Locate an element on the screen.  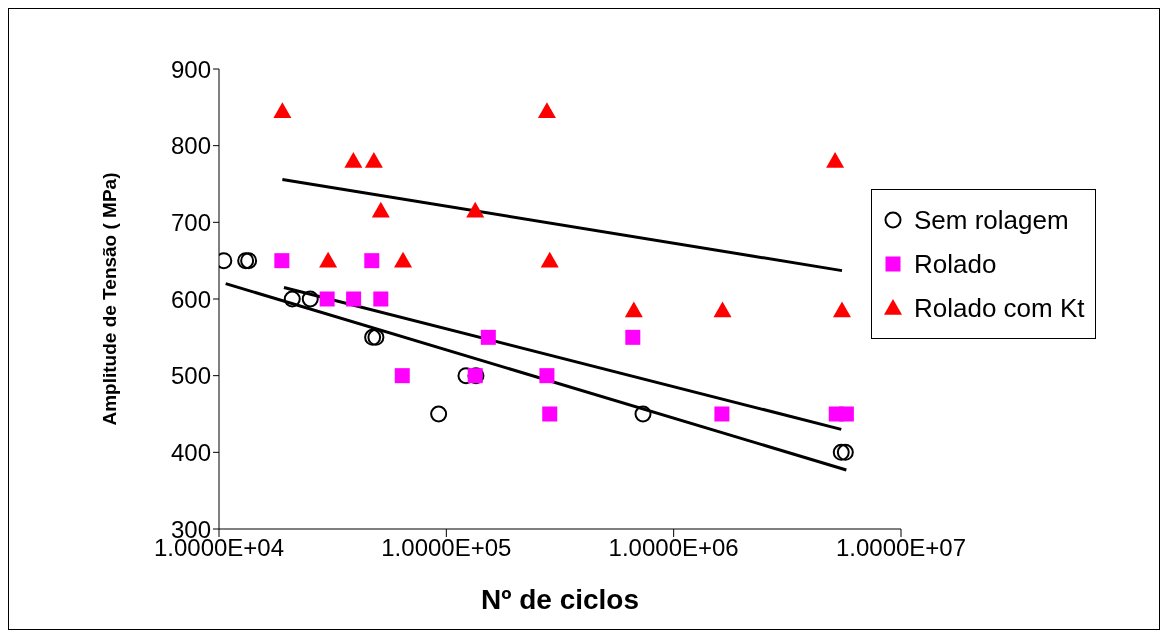
x-tick-label: 1.0000E+07 is located at coordinates (901, 548).